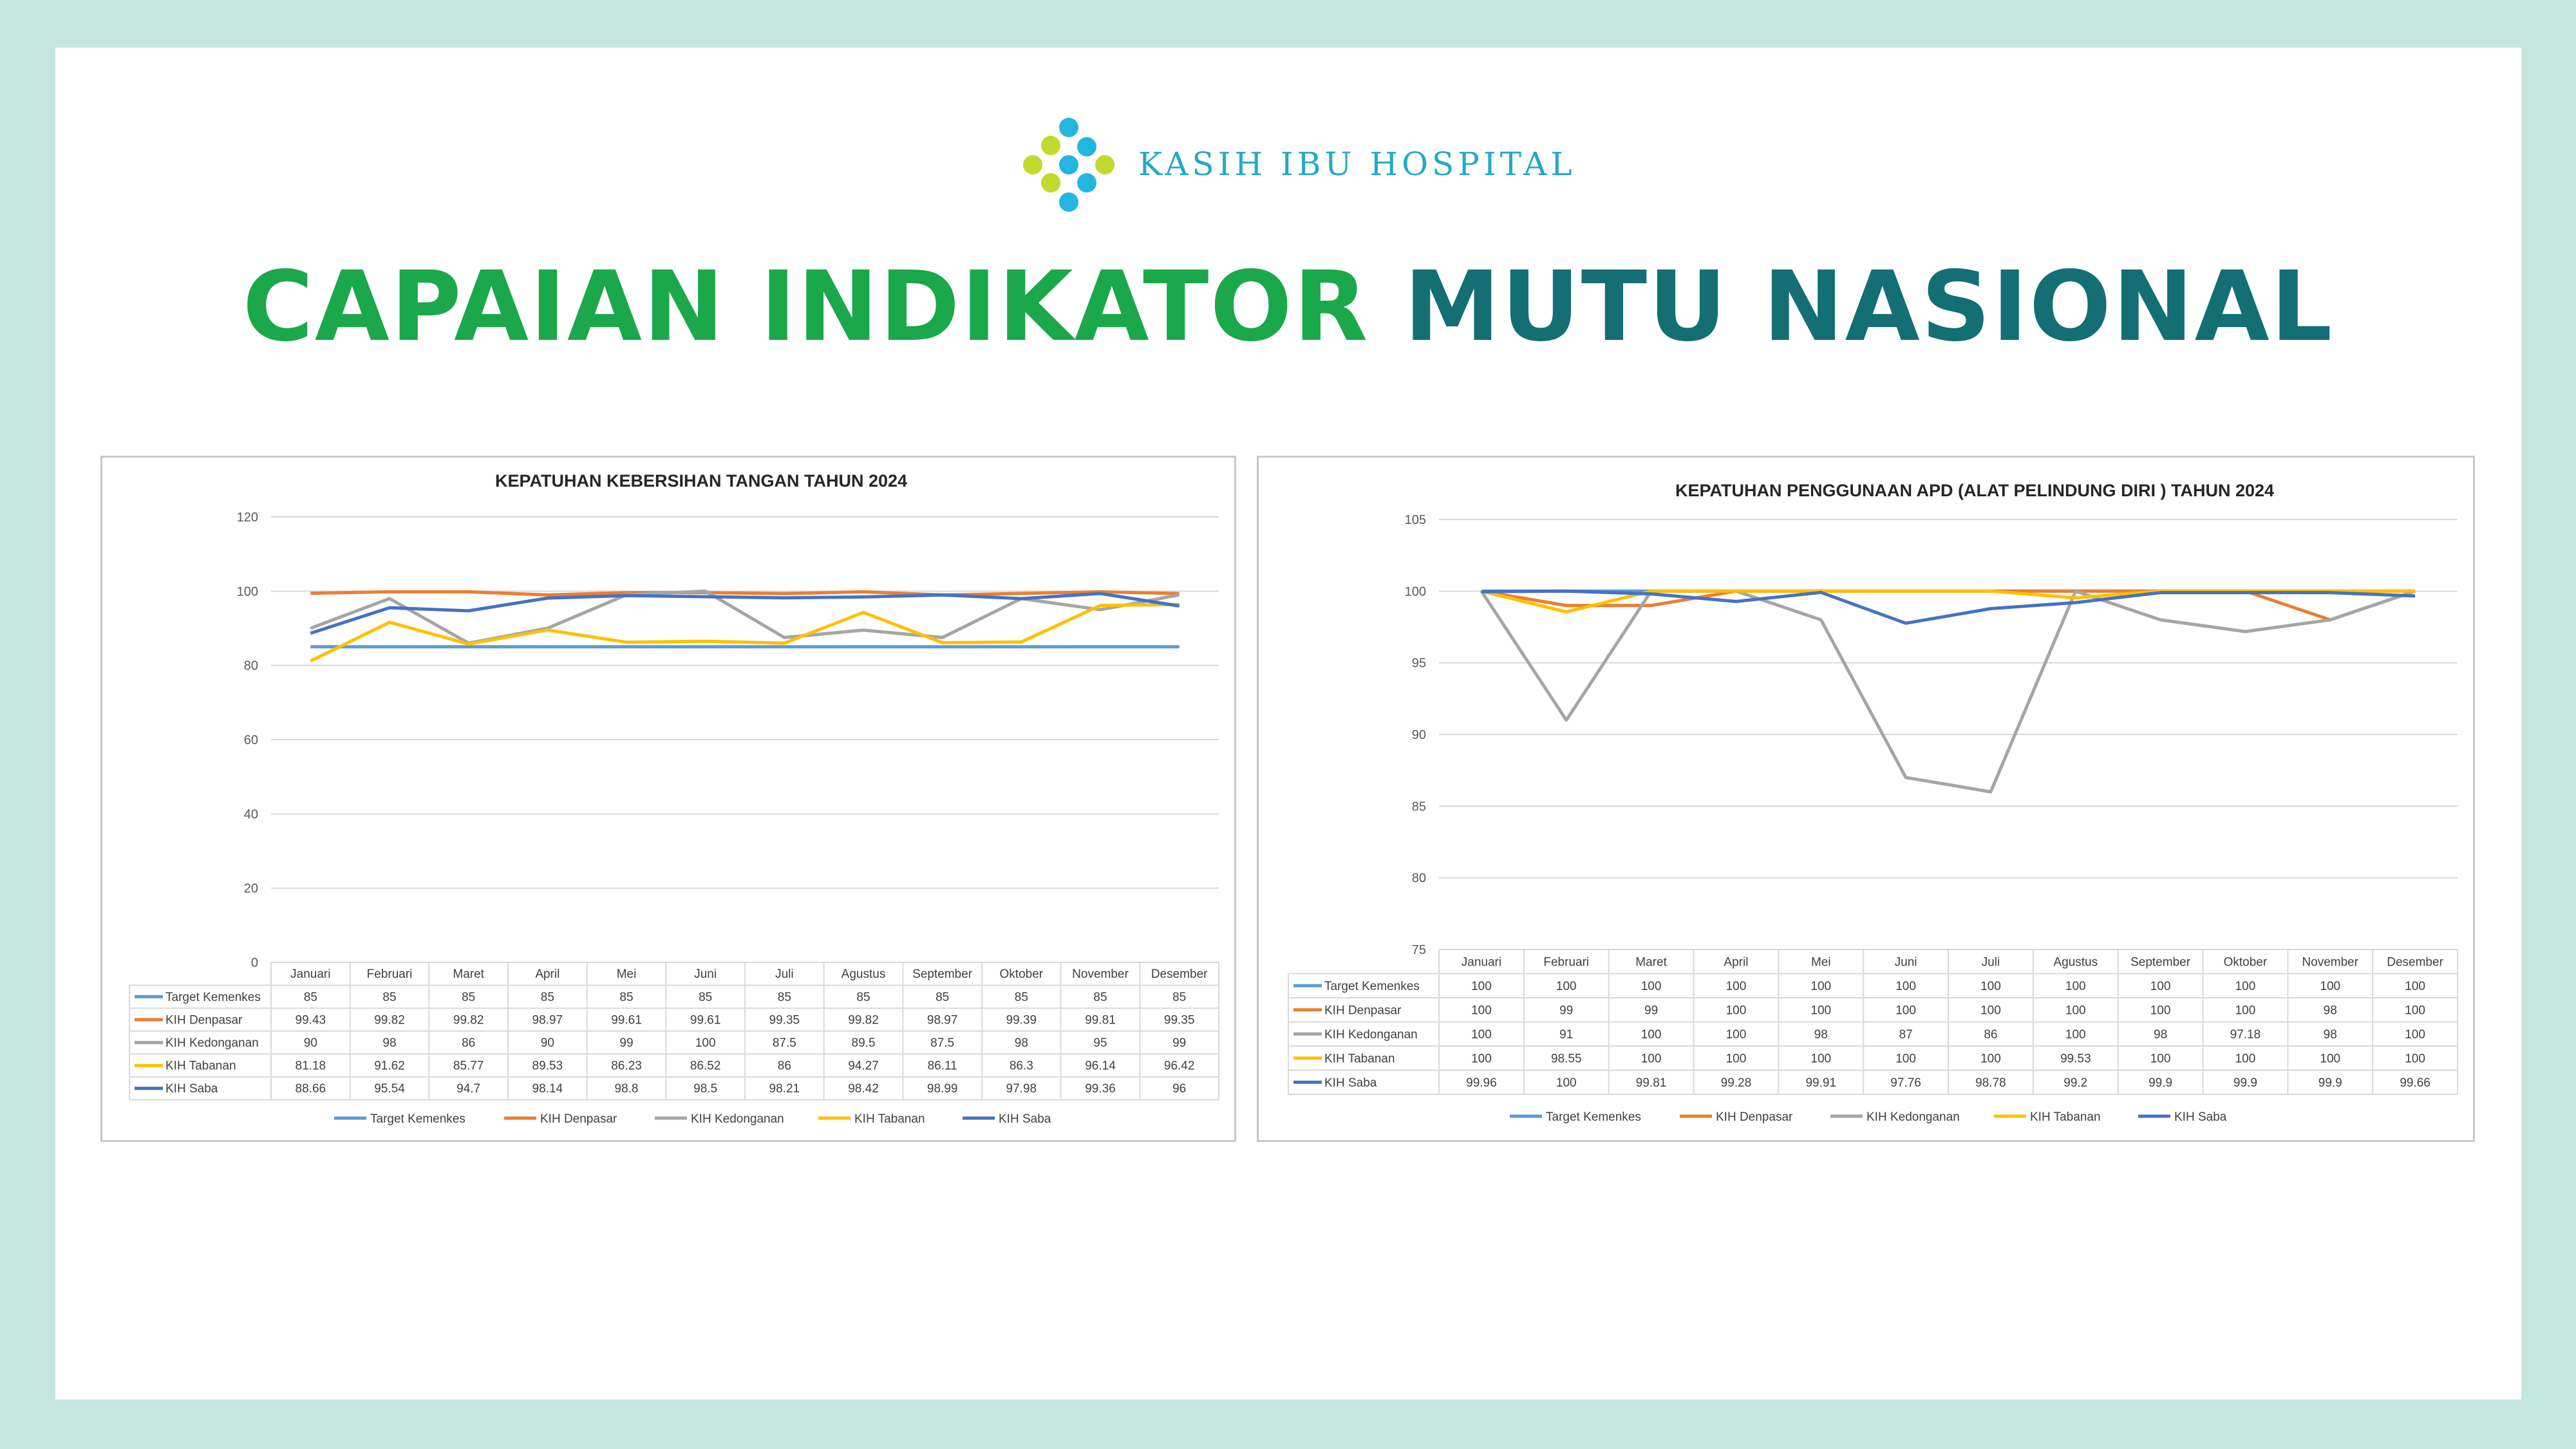 Image resolution: width=2576 pixels, height=1449 pixels. What do you see at coordinates (1179, 1066) in the screenshot?
I see `data-label: 96.42` at bounding box center [1179, 1066].